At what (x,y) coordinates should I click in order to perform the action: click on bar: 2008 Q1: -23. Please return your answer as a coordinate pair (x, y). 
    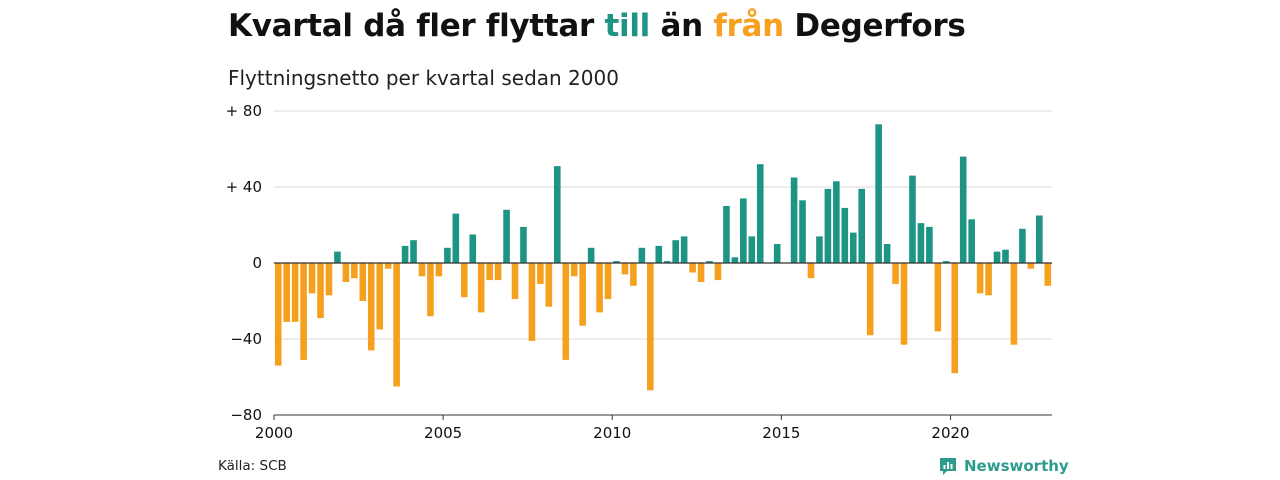
    Looking at the image, I should click on (549, 285).